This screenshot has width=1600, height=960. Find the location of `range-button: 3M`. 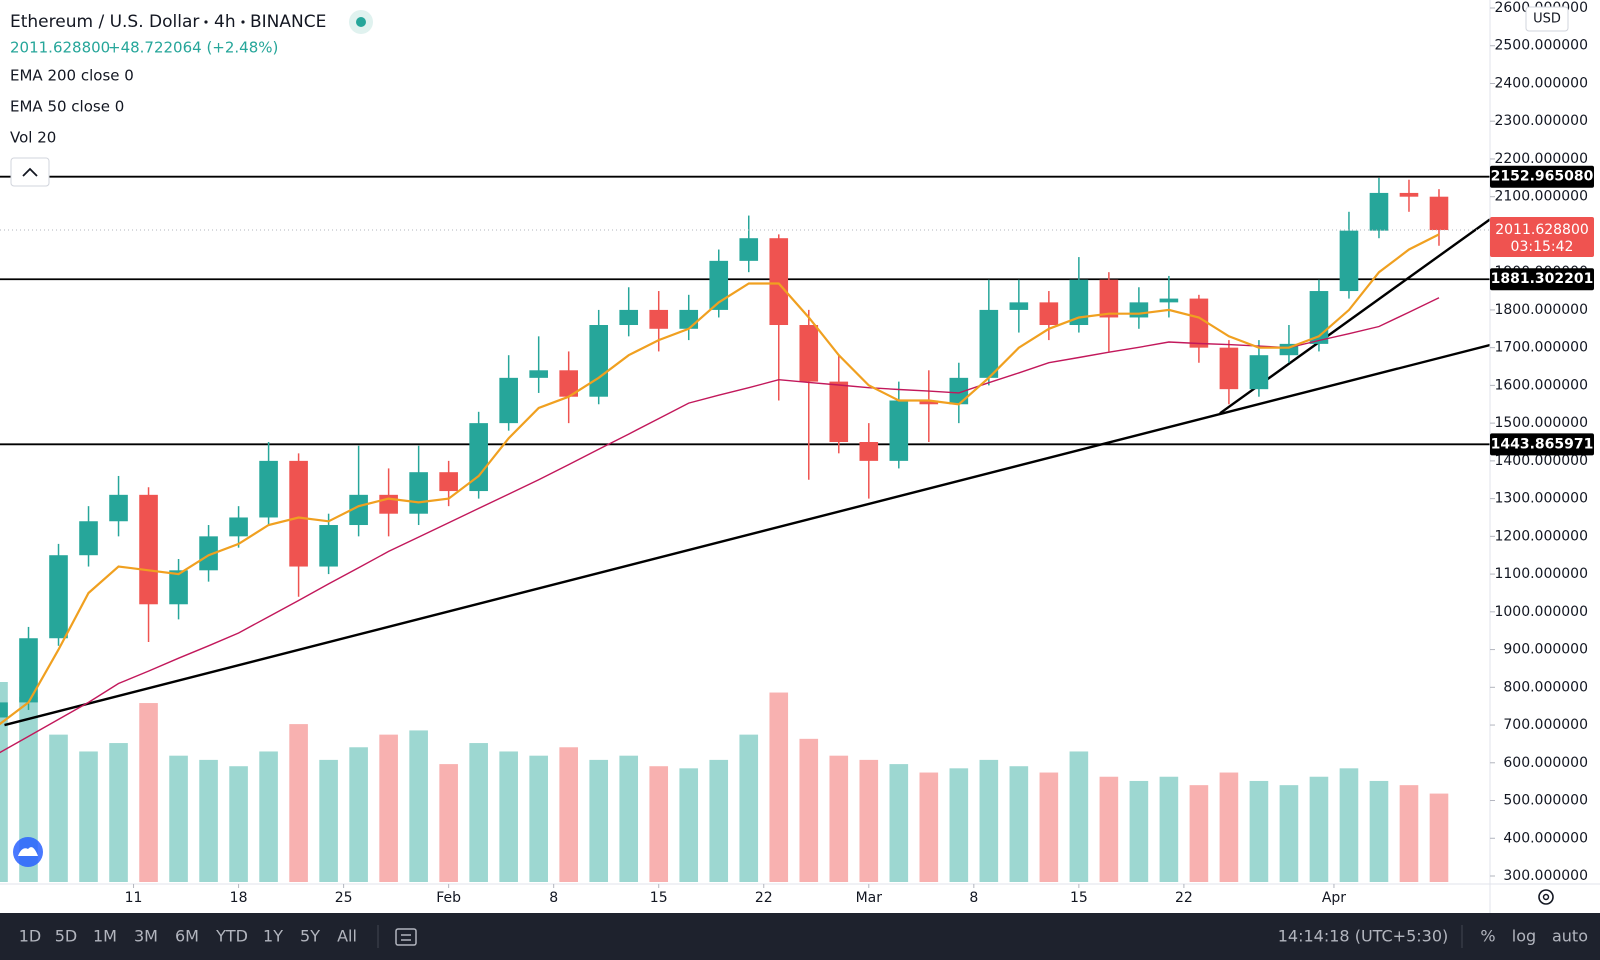

range-button: 3M is located at coordinates (146, 936).